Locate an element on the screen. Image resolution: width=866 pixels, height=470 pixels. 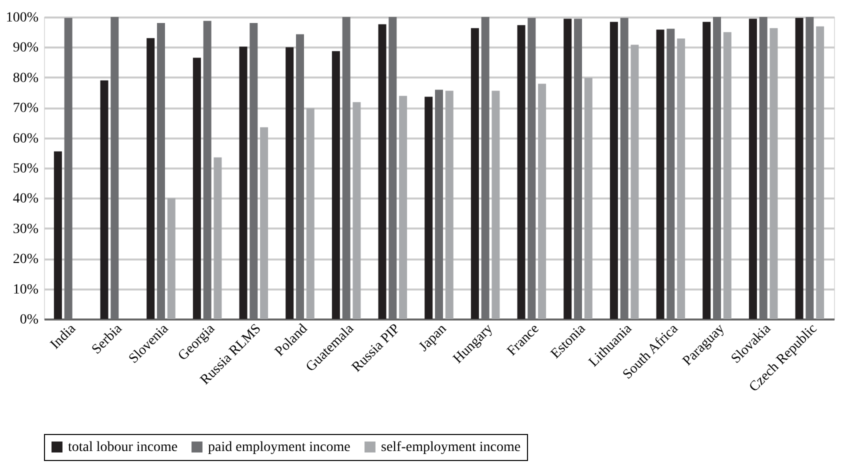
x-tick-label: India is located at coordinates (64, 336).